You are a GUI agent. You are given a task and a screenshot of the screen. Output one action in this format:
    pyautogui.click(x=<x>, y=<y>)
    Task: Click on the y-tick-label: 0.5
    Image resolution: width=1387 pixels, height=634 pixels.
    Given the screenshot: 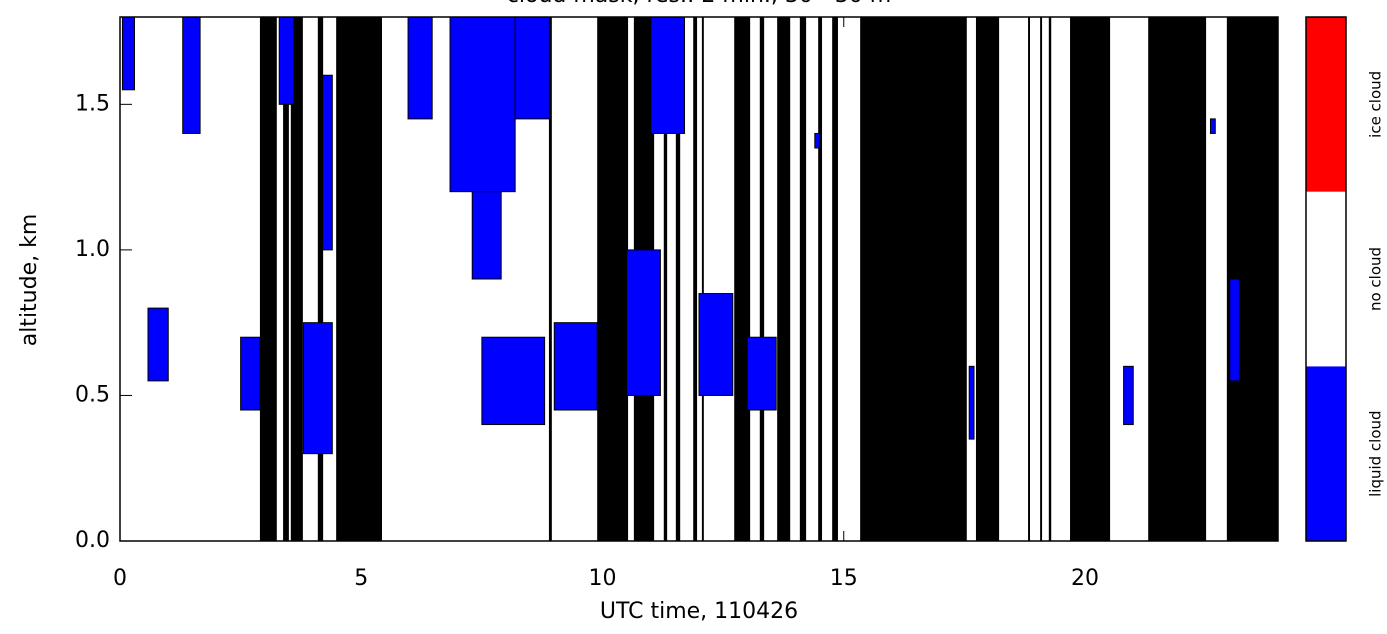 What is the action you would take?
    pyautogui.click(x=92, y=394)
    